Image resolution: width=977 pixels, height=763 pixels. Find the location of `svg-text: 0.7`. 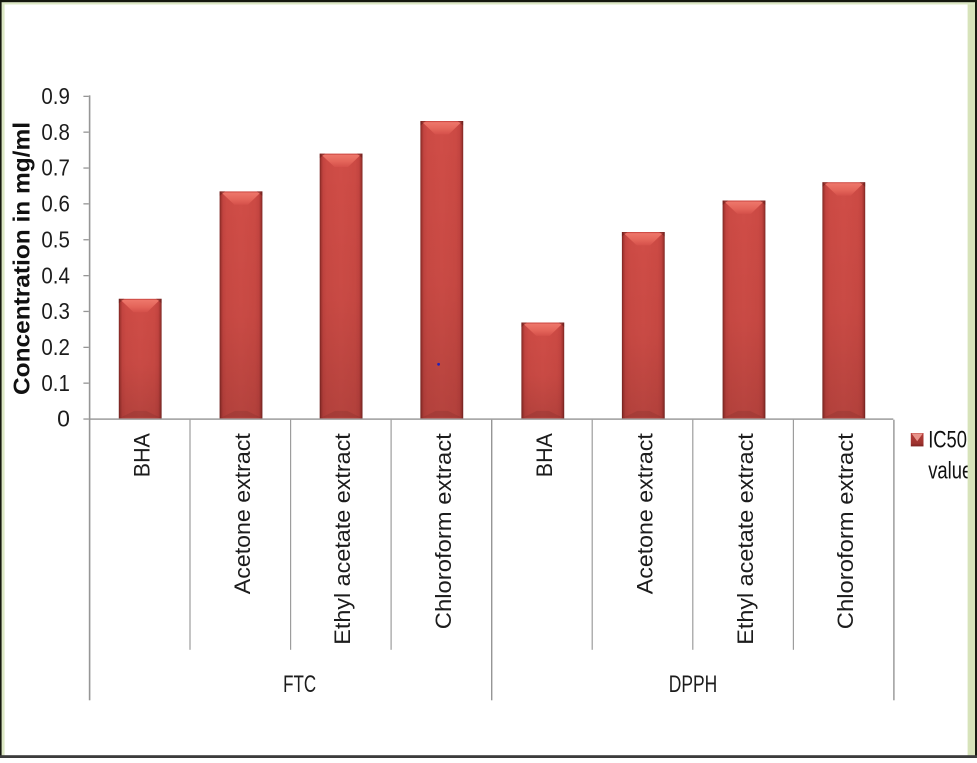

svg-text: 0.7 is located at coordinates (55, 168).